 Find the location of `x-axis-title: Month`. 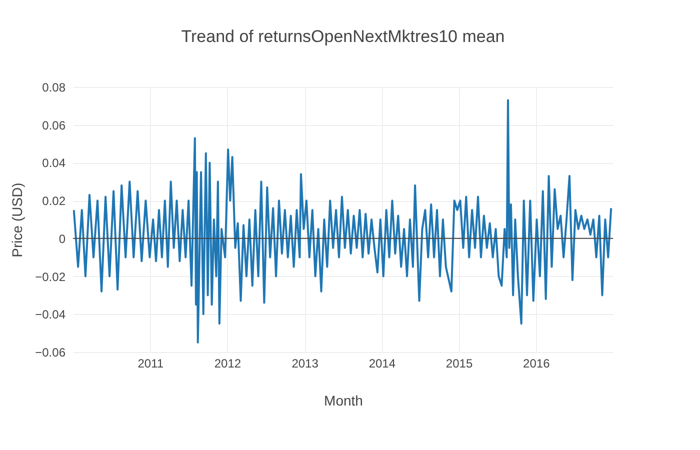

x-axis-title: Month is located at coordinates (343, 400).